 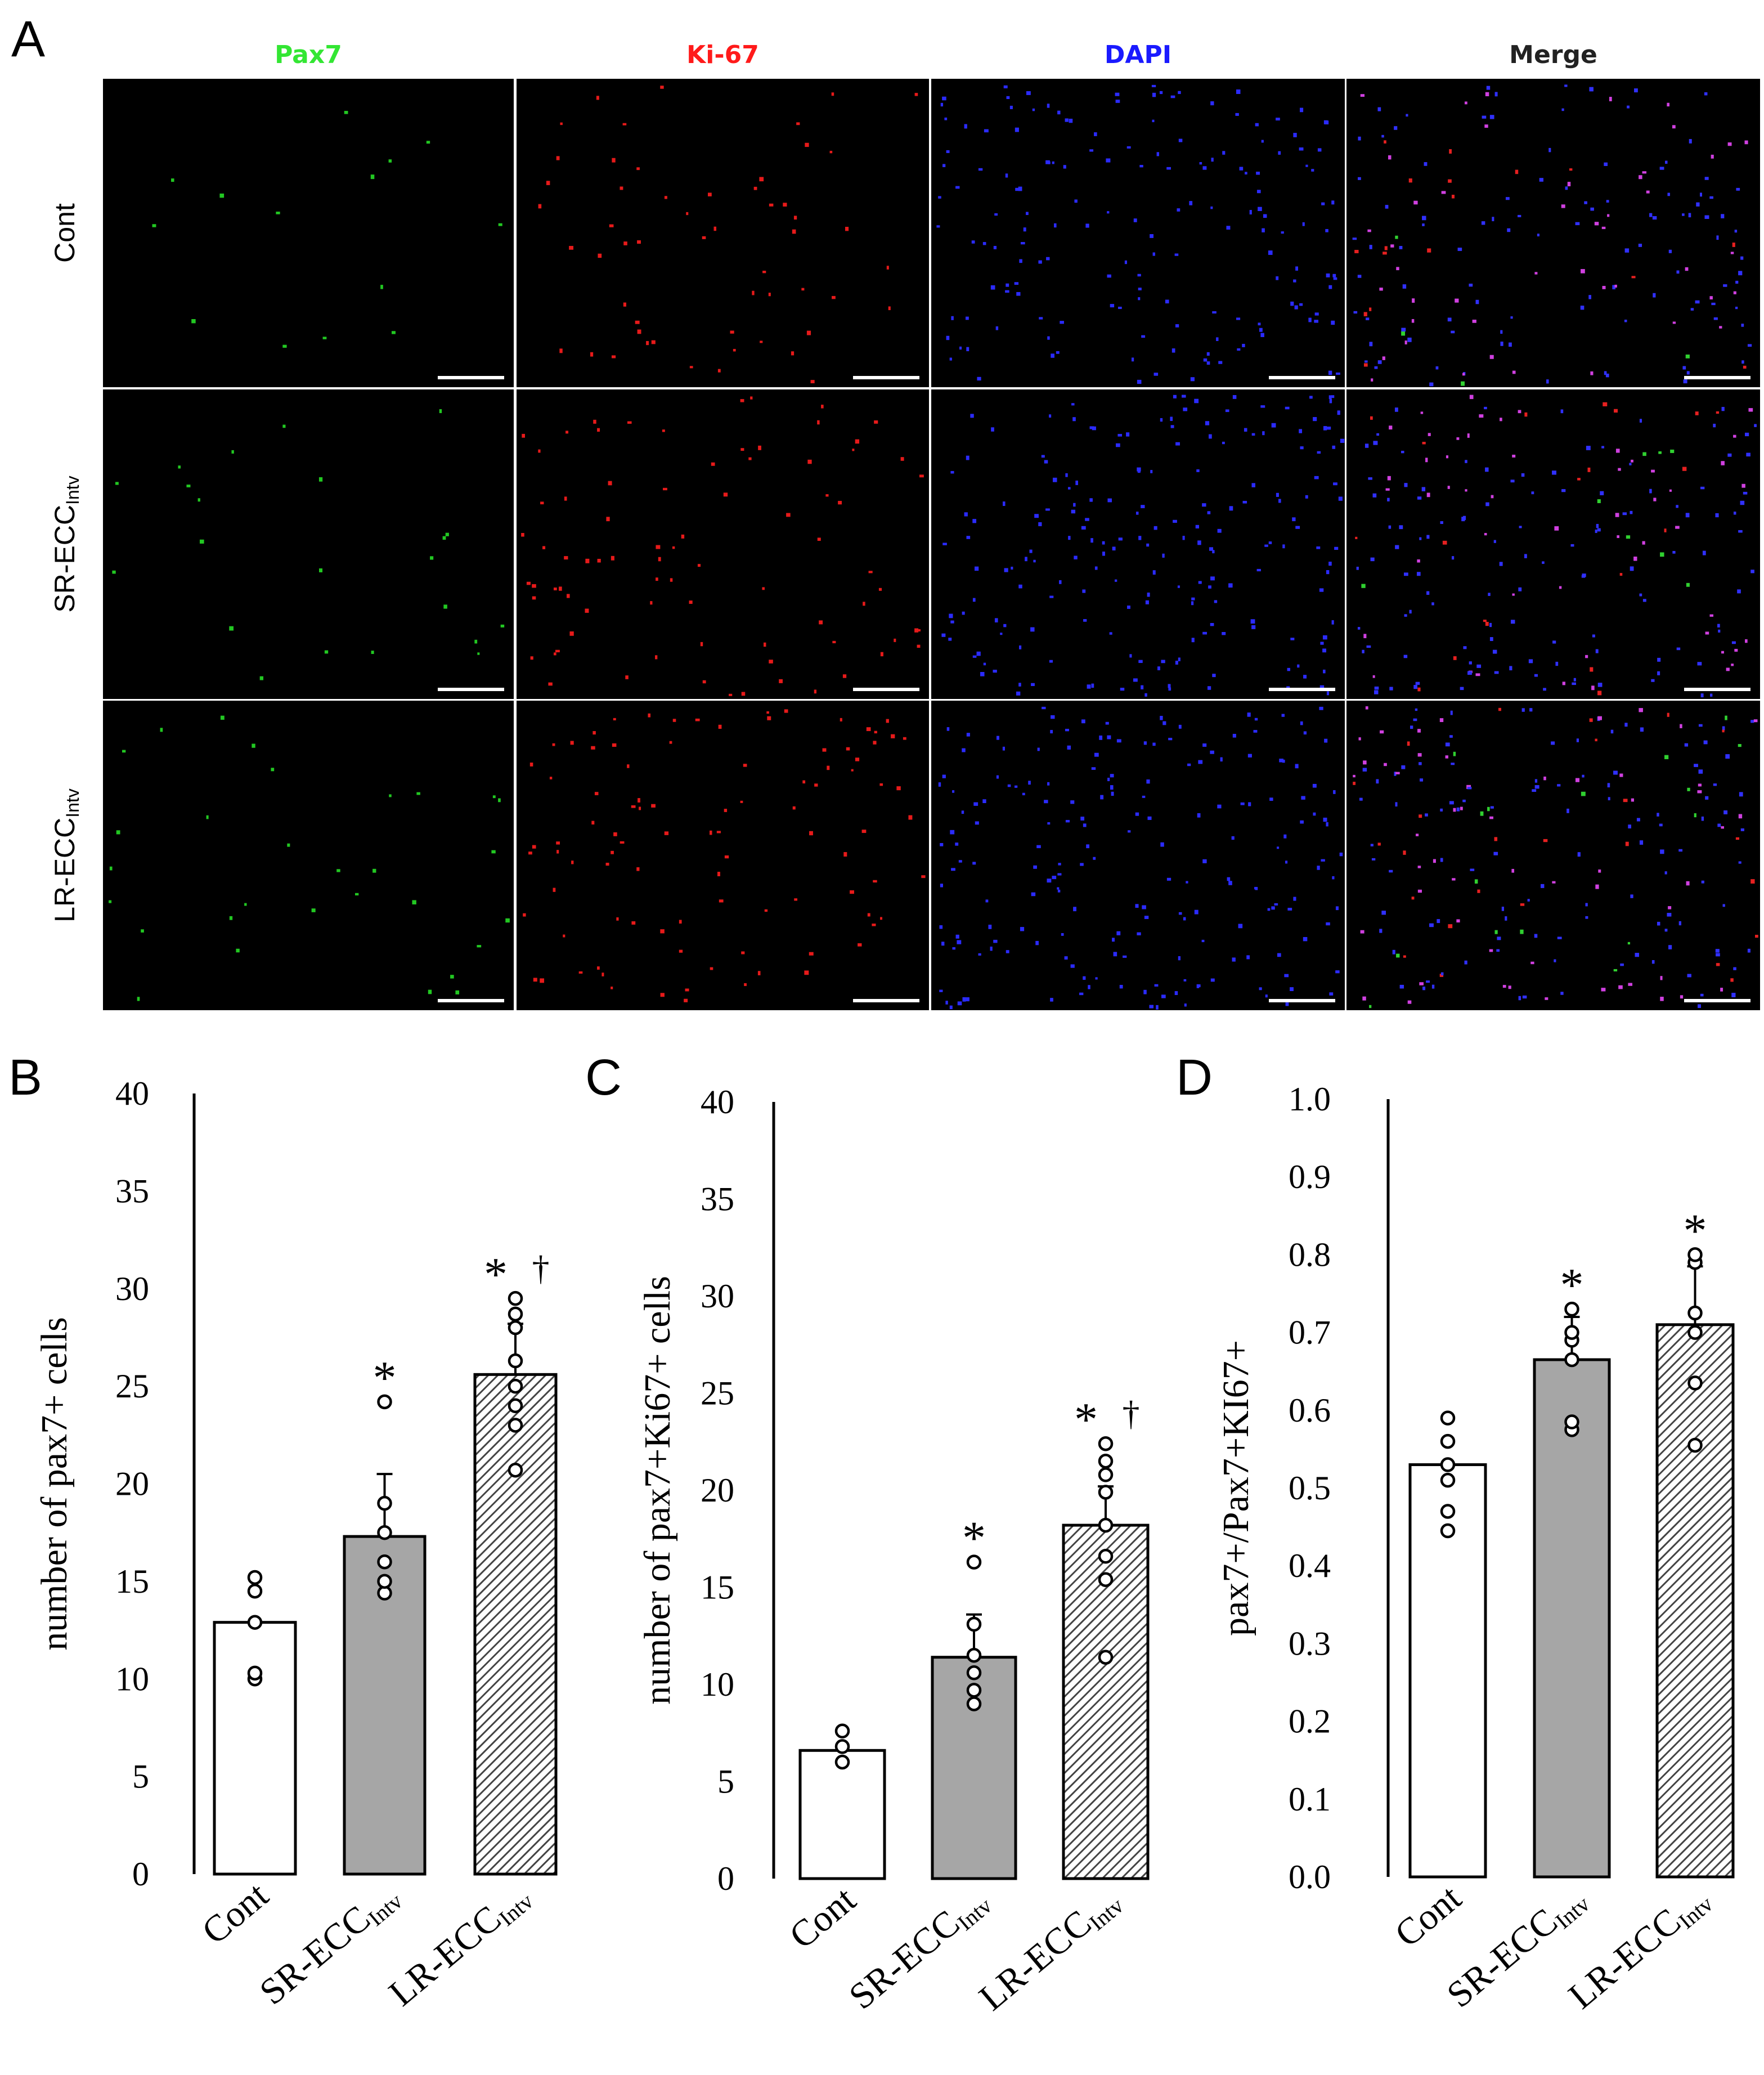 What do you see at coordinates (1310, 1333) in the screenshot?
I see `y-tick-label: 0.7` at bounding box center [1310, 1333].